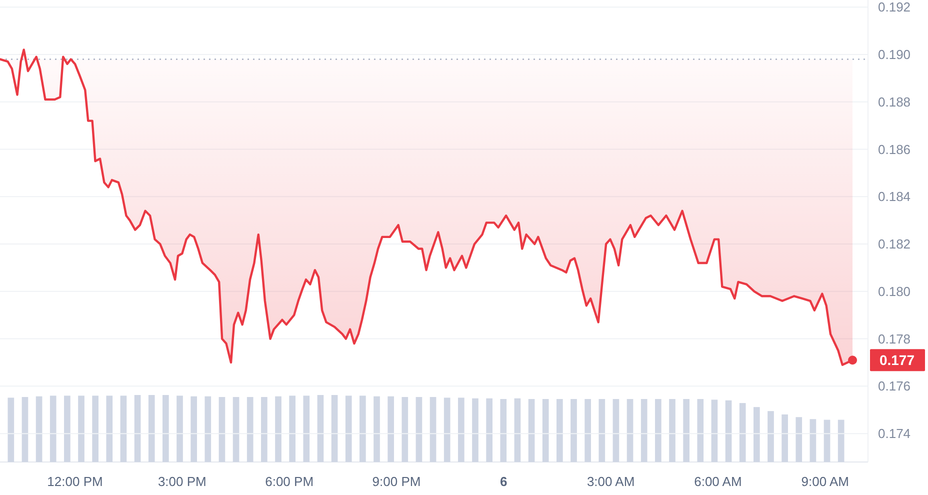 This screenshot has width=928, height=495. I want to click on x-tick-label: 12:00 PM, so click(75, 481).